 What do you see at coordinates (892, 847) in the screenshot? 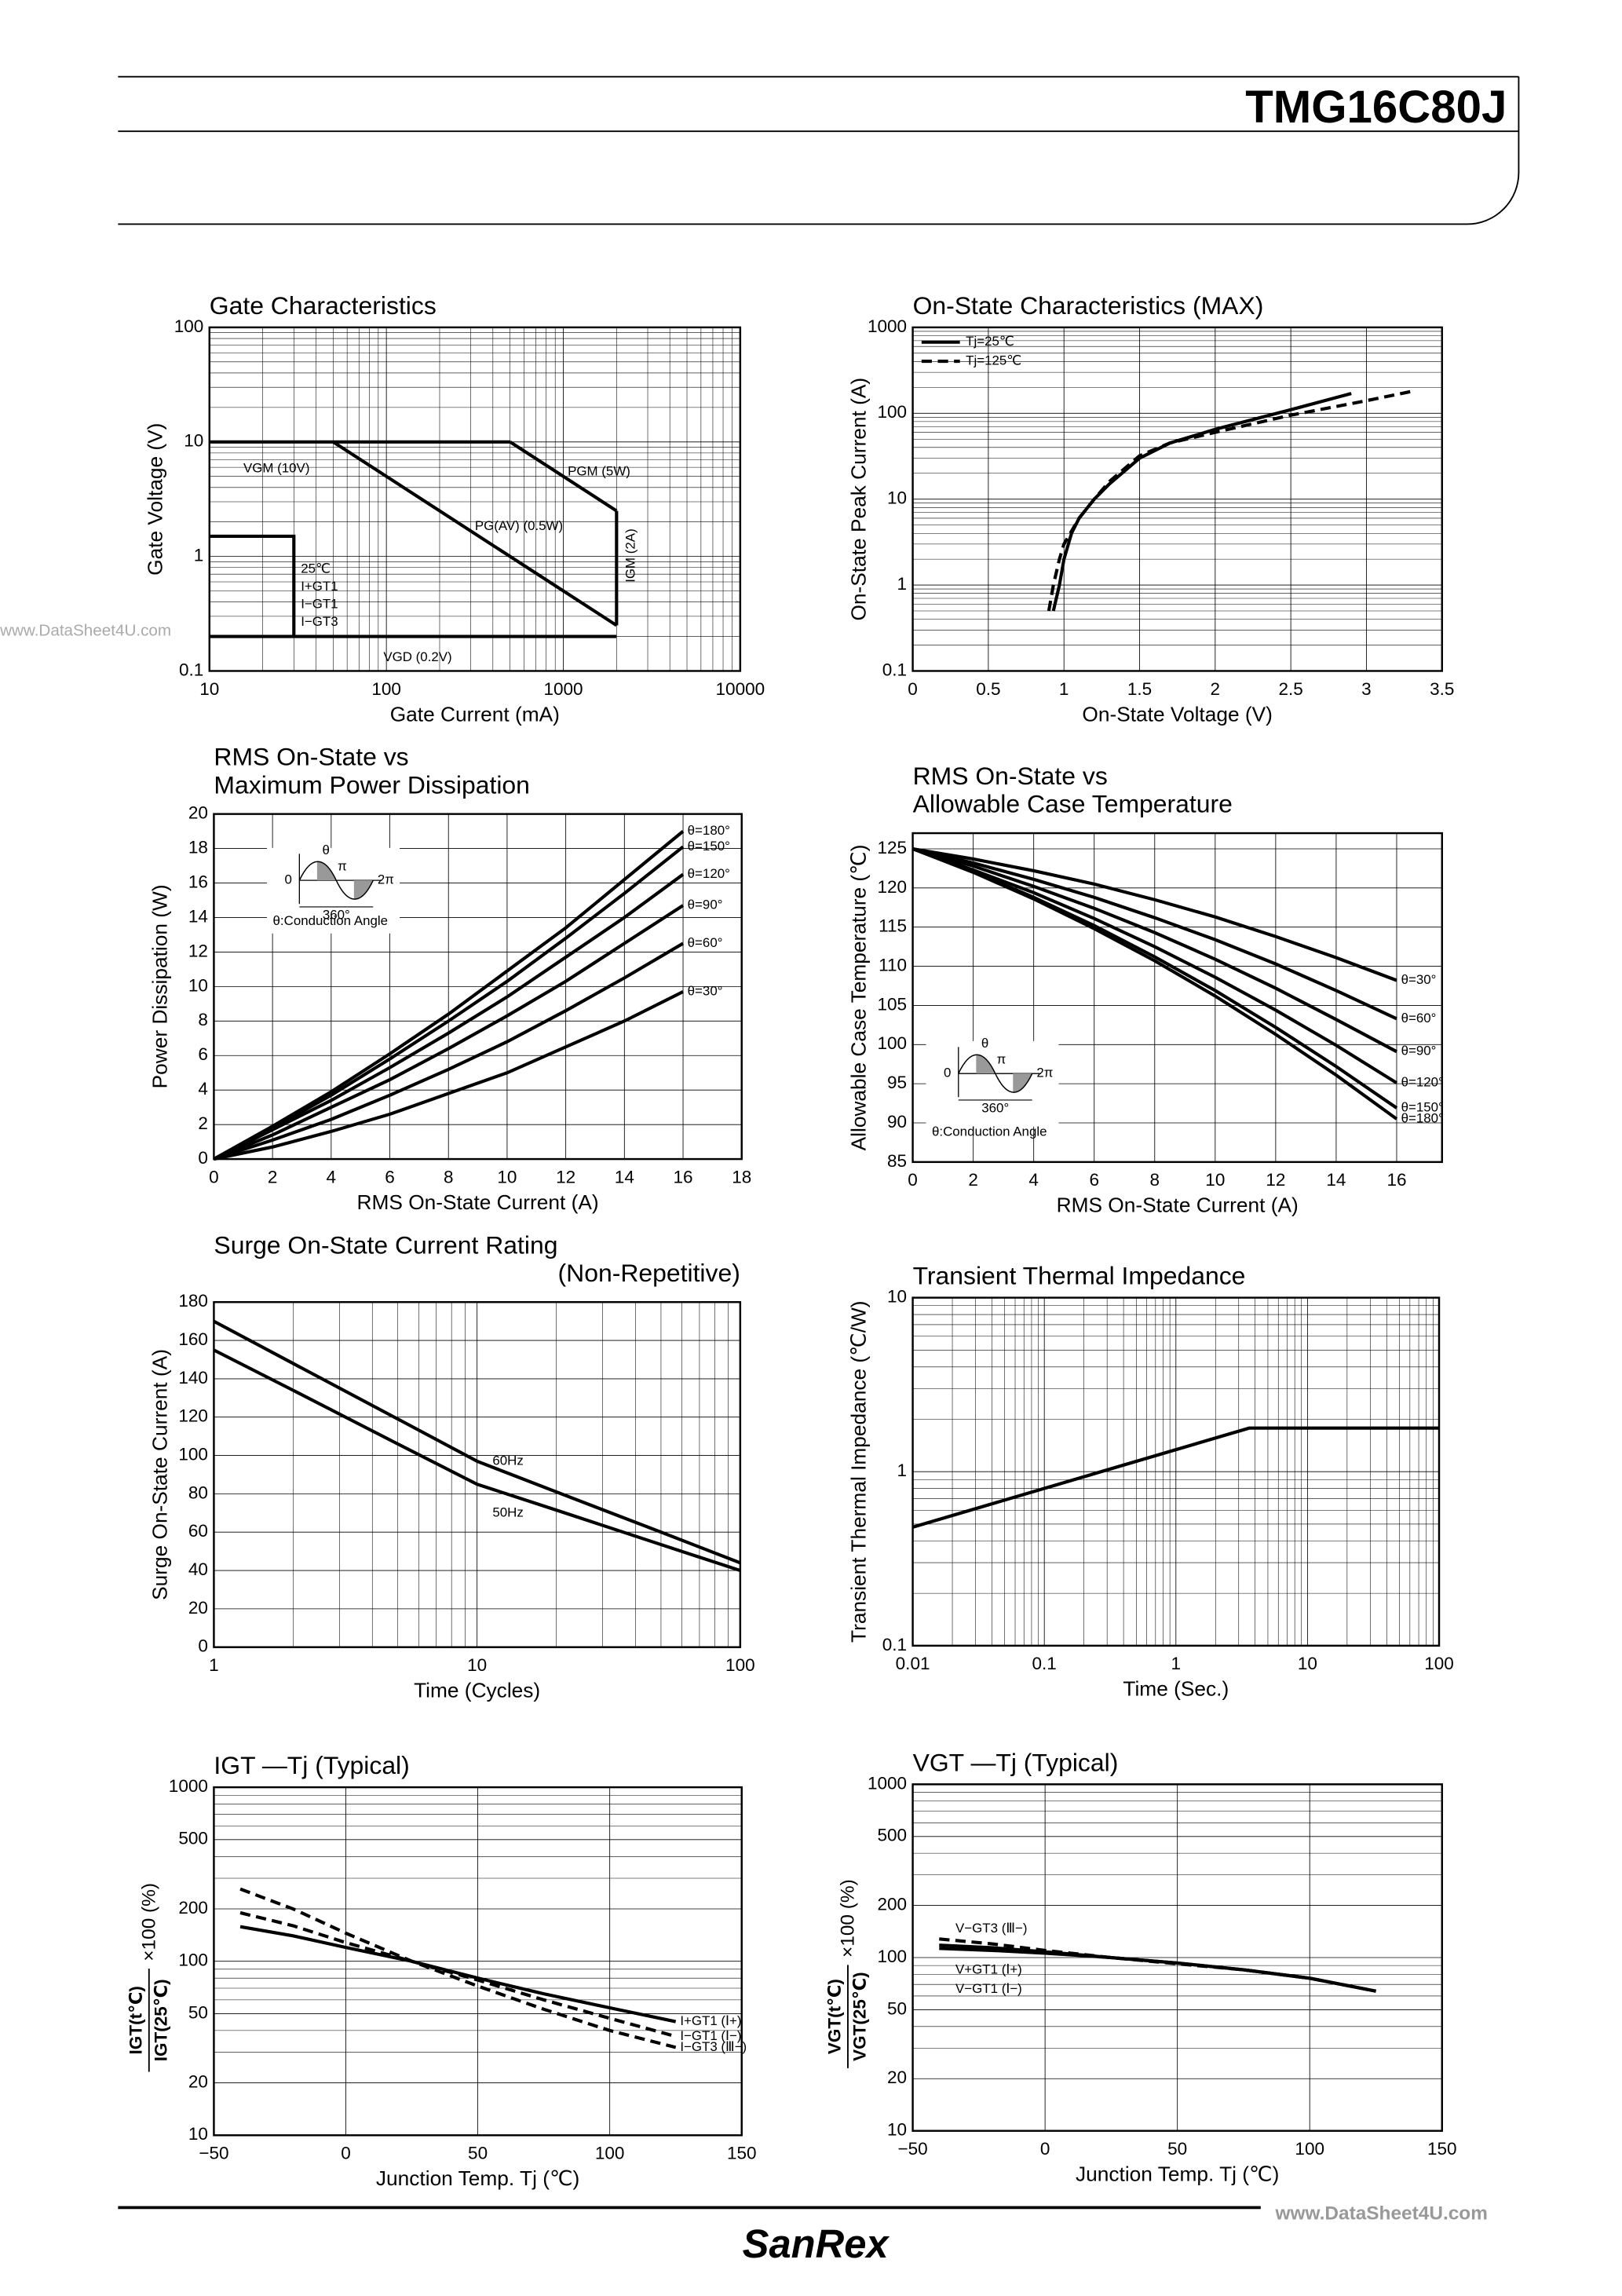
I see `y-tick-label: 125` at bounding box center [892, 847].